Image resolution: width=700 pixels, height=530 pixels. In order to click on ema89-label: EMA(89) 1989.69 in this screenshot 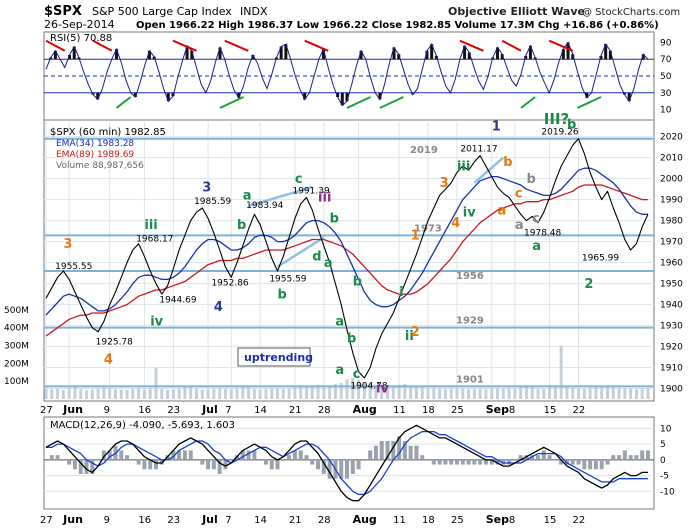, I will do `click(95, 155)`.